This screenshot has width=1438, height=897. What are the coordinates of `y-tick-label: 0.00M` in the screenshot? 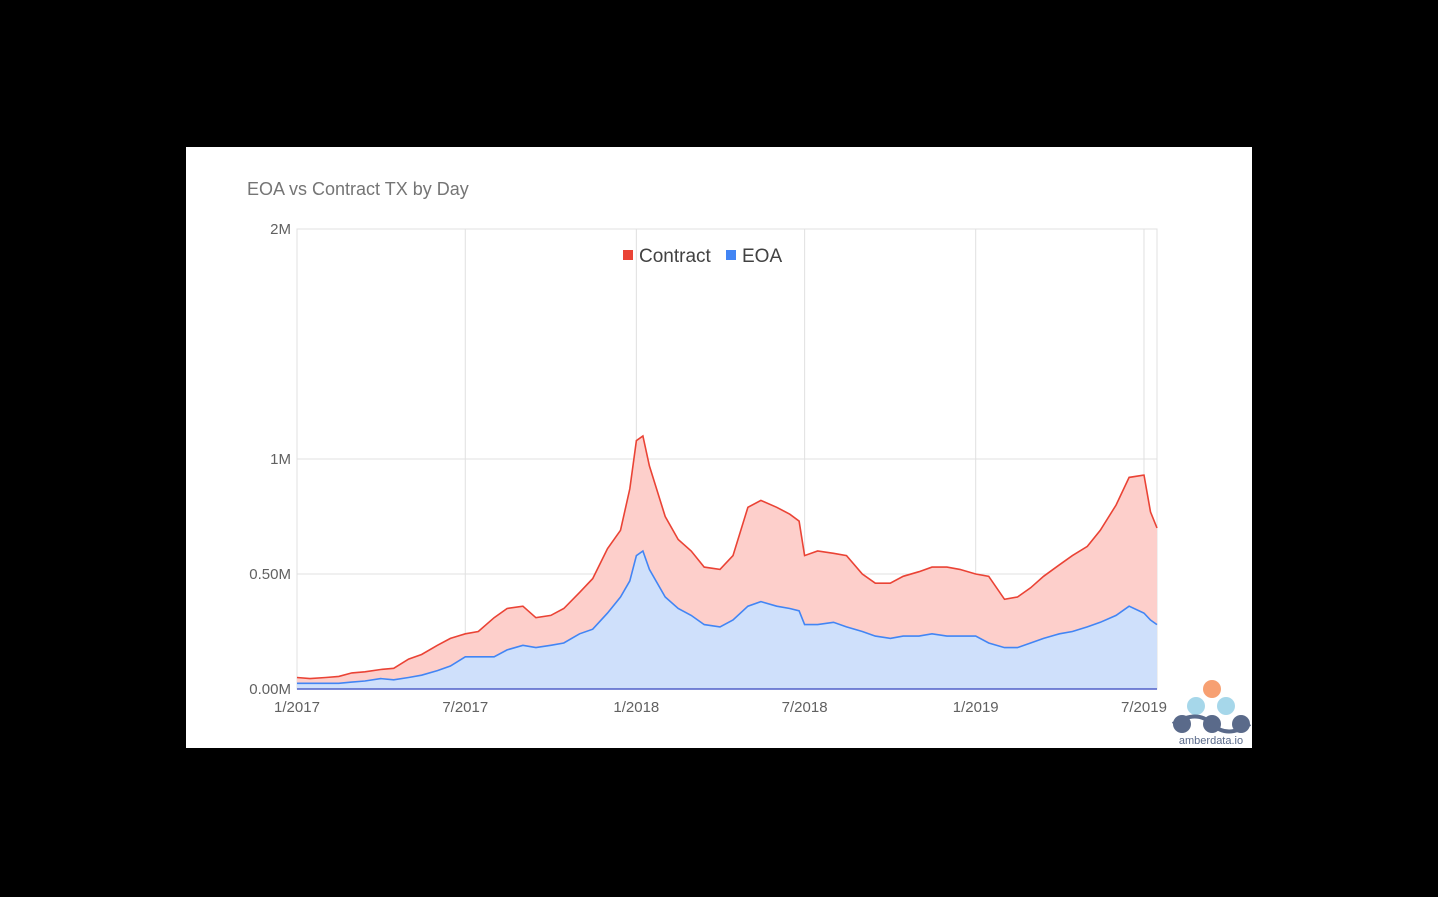 It's located at (270, 689).